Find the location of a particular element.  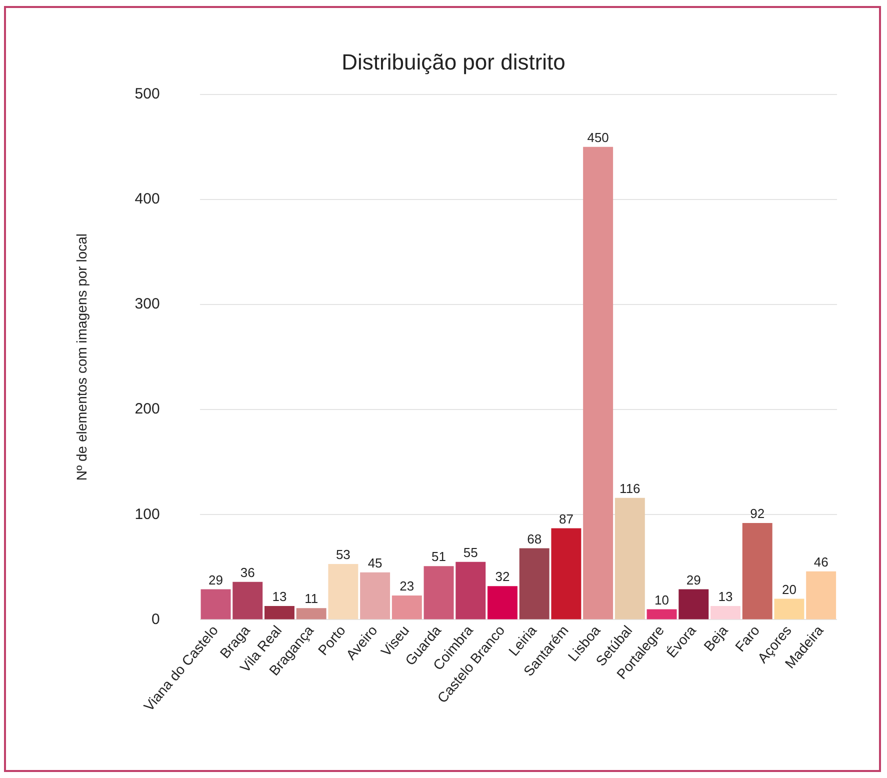

y-tick-label: 300 is located at coordinates (147, 304).